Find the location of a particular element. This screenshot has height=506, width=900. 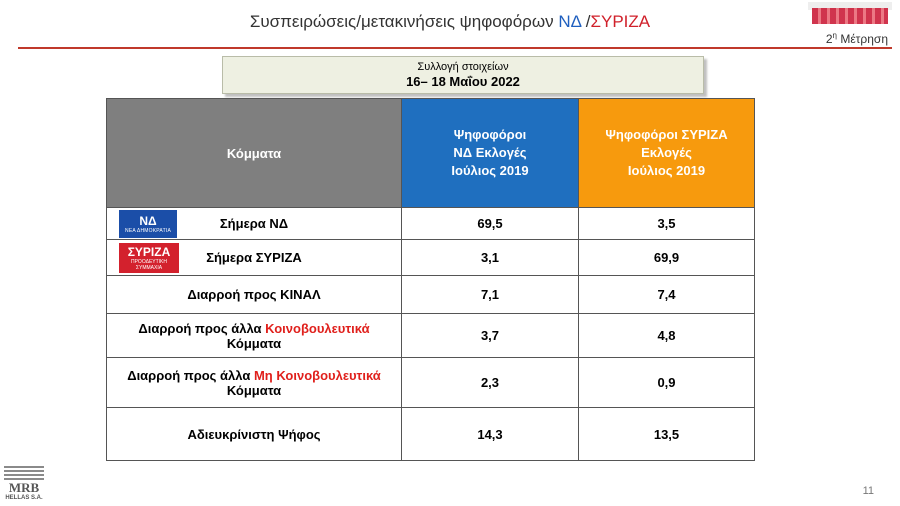

value-nd: 2,3 is located at coordinates (490, 382).